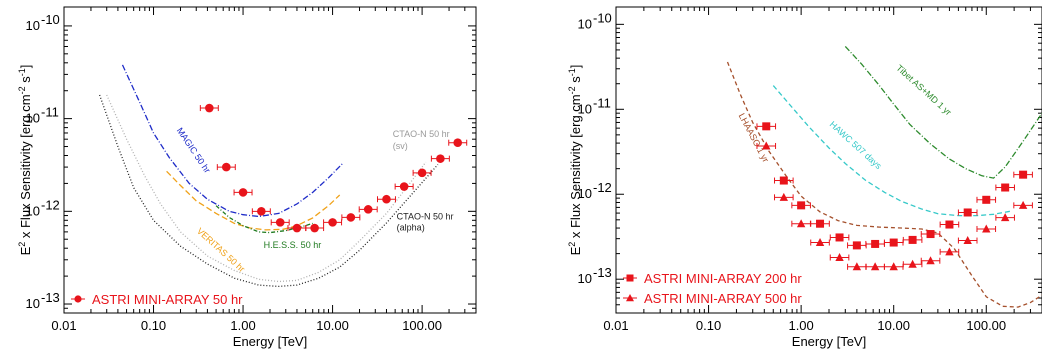 The width and height of the screenshot is (1042, 356). I want to click on curve-magic-50-hr, so click(232, 141).